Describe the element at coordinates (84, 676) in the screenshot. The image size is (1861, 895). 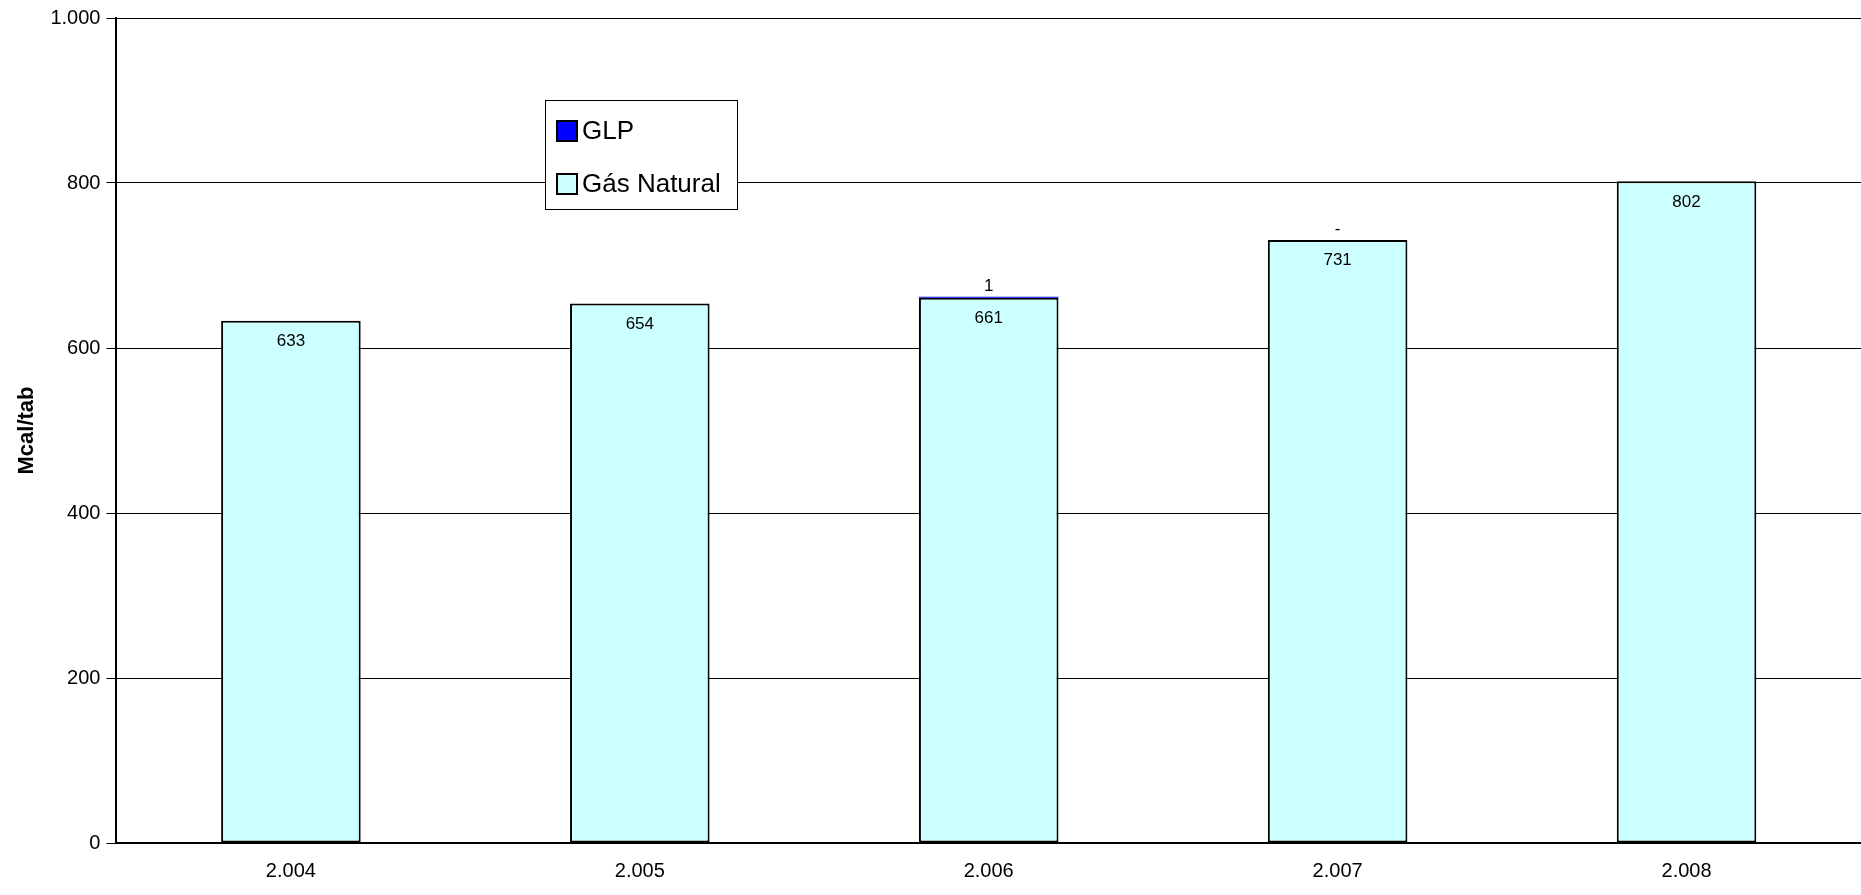
I see `y-tick-label: 200` at that location.